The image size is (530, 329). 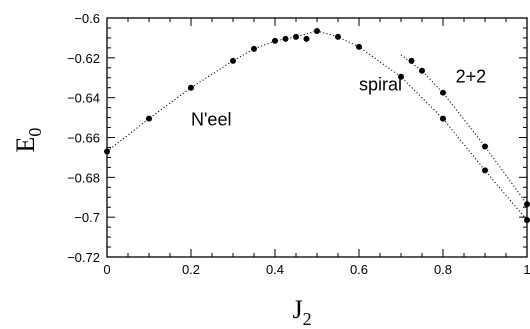 What do you see at coordinates (87, 217) in the screenshot?
I see `y-tick-label: −0.7` at bounding box center [87, 217].